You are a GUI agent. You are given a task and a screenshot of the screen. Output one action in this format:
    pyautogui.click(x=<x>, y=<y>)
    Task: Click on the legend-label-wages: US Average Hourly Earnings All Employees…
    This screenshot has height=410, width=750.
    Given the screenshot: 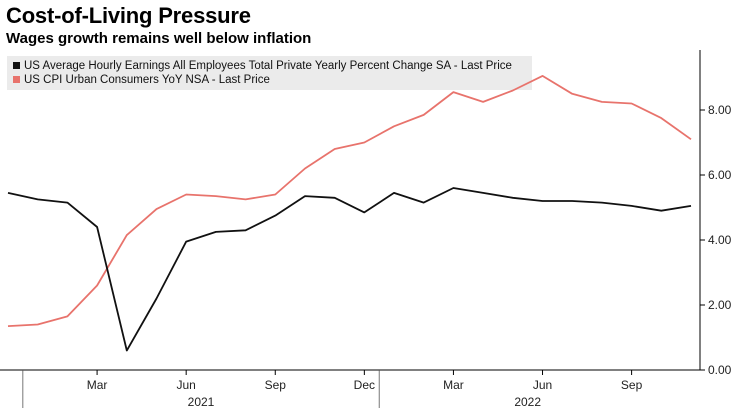 What is the action you would take?
    pyautogui.click(x=268, y=66)
    